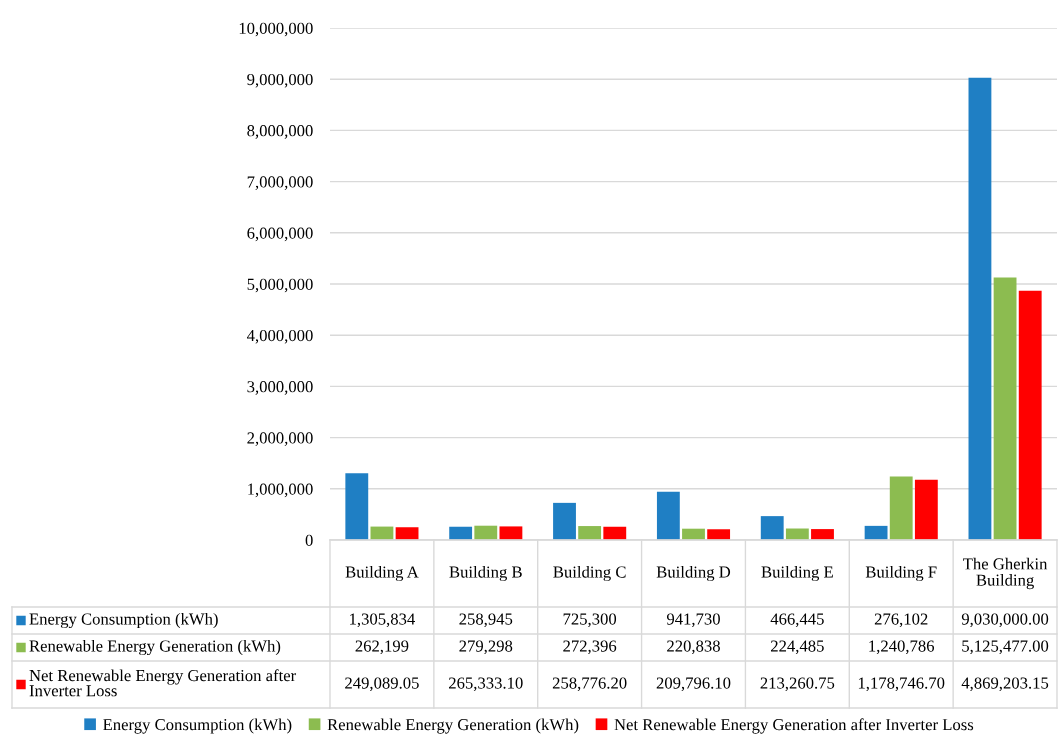 This screenshot has height=742, width=1058. Describe the element at coordinates (280, 490) in the screenshot. I see `y-tick-label: 1,000,000` at that location.